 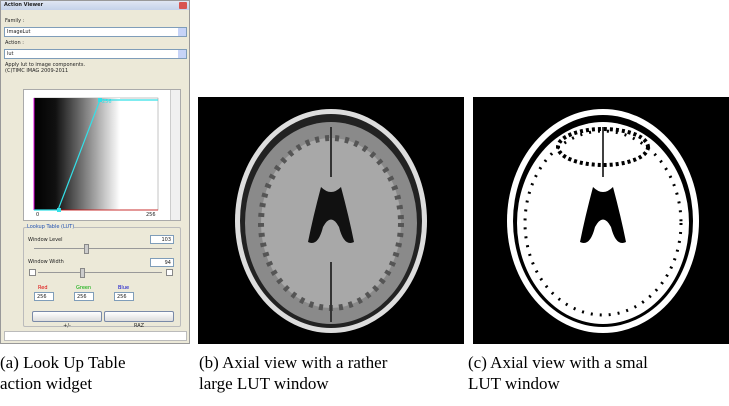 I want to click on window-width-value: 94, so click(x=167, y=263).